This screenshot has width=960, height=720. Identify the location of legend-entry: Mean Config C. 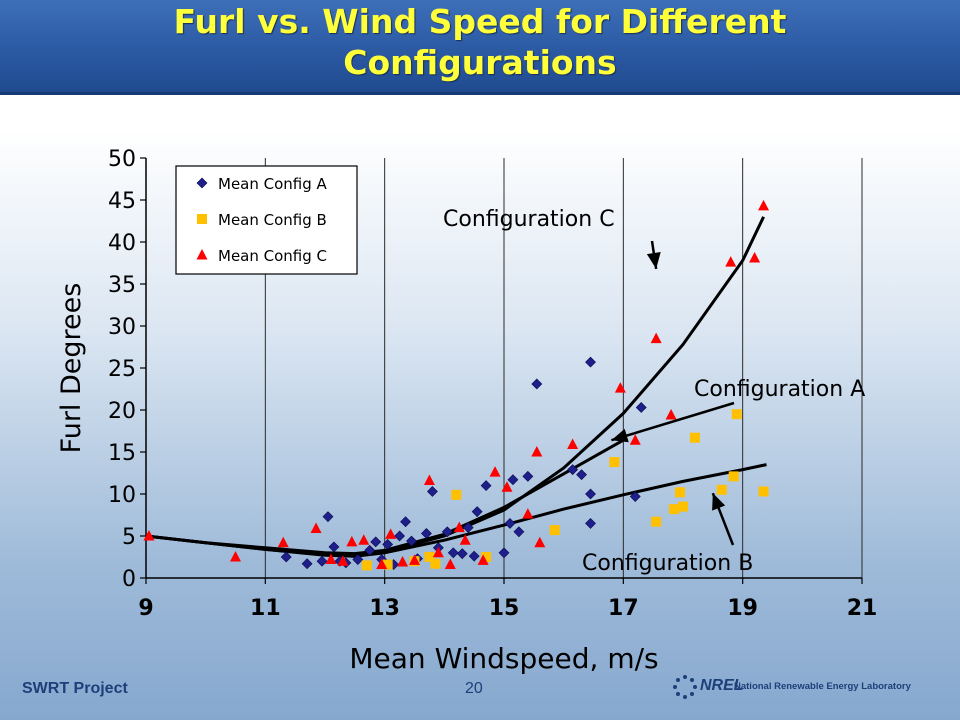
(272, 256).